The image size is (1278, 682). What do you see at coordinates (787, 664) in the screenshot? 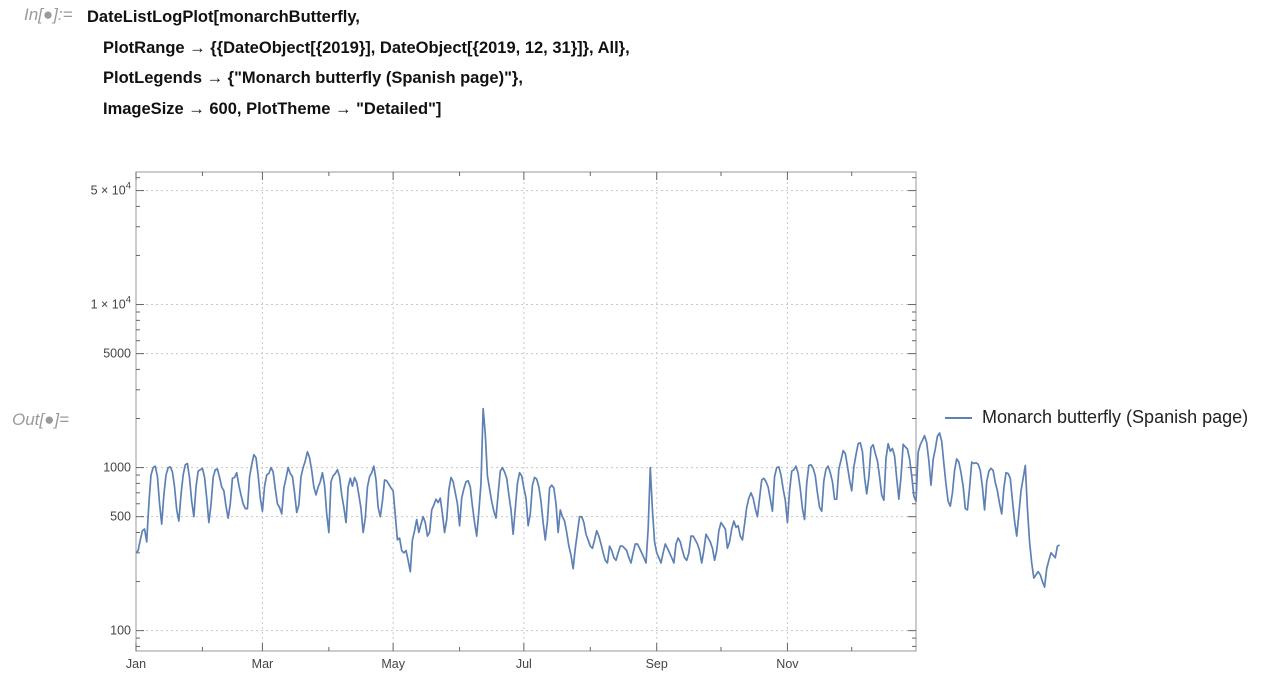
I see `x-tick-label: Nov` at bounding box center [787, 664].